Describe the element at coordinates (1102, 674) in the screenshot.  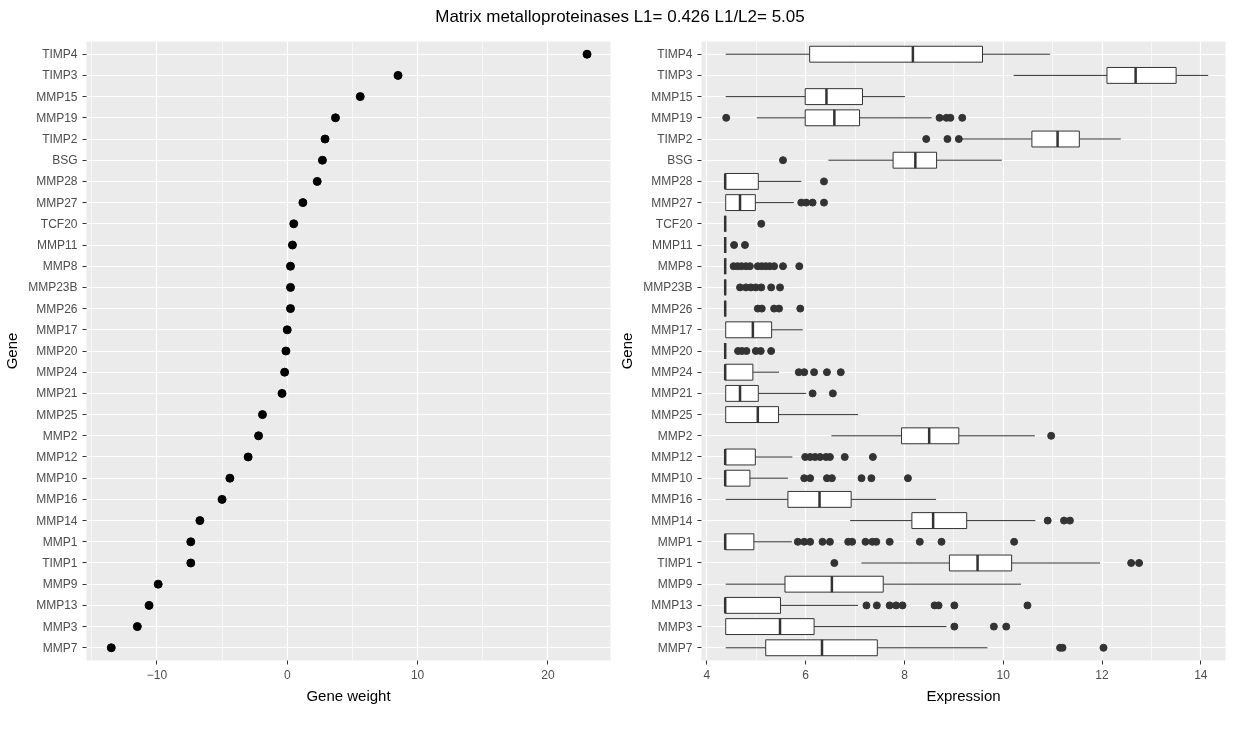
I see `x-tick-label: 12` at that location.